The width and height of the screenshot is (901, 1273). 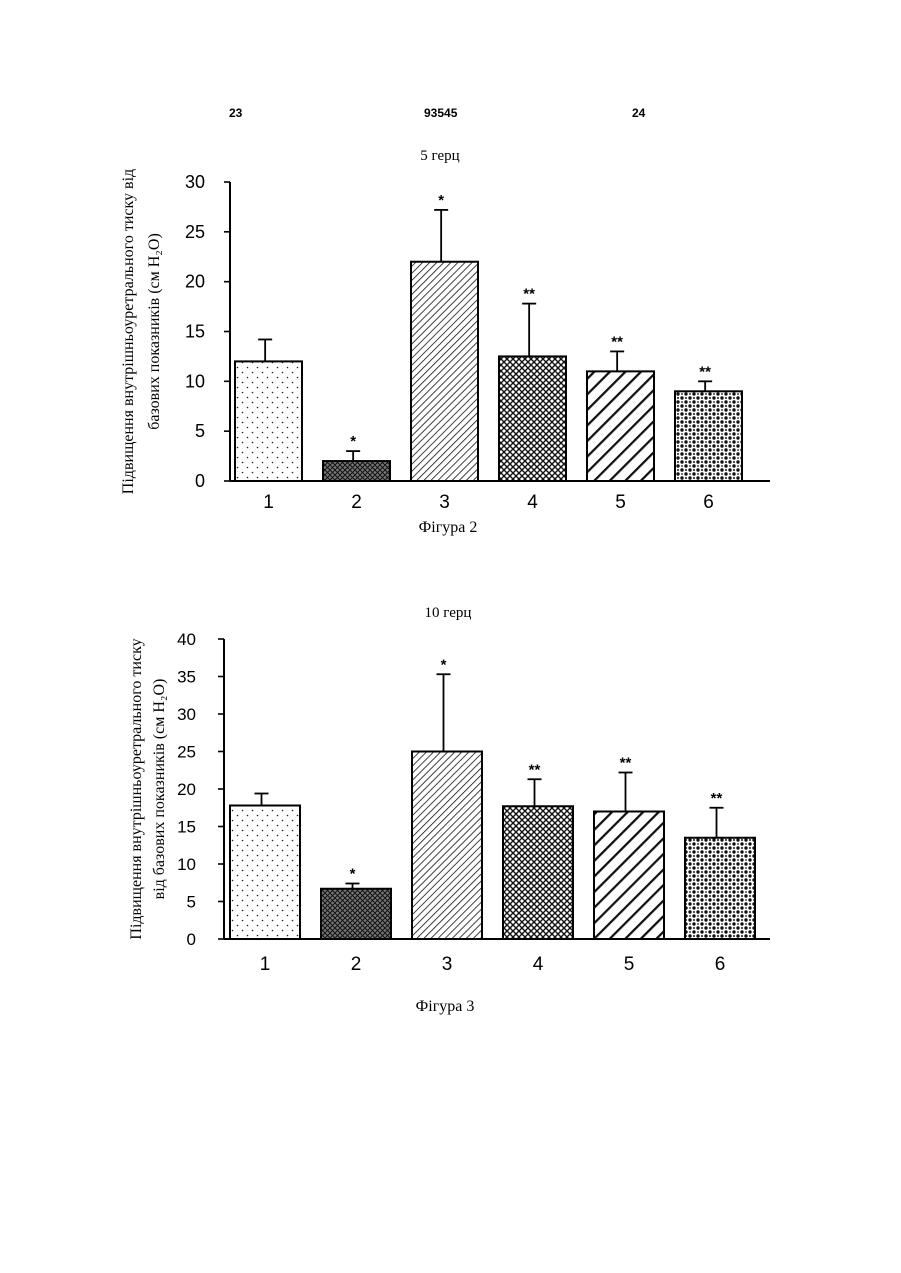 I want to click on y-axis-label-line-2: від базових показників (см H₂O), so click(x=159, y=789).